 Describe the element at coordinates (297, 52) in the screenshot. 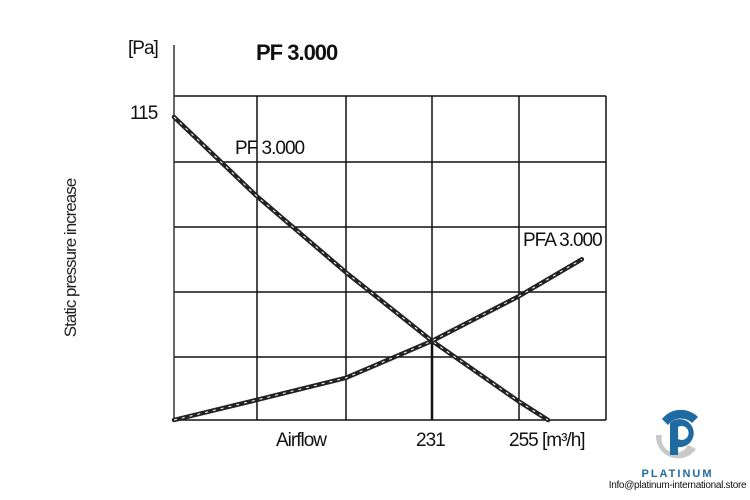

I see `chart-title: PF 3.000` at that location.